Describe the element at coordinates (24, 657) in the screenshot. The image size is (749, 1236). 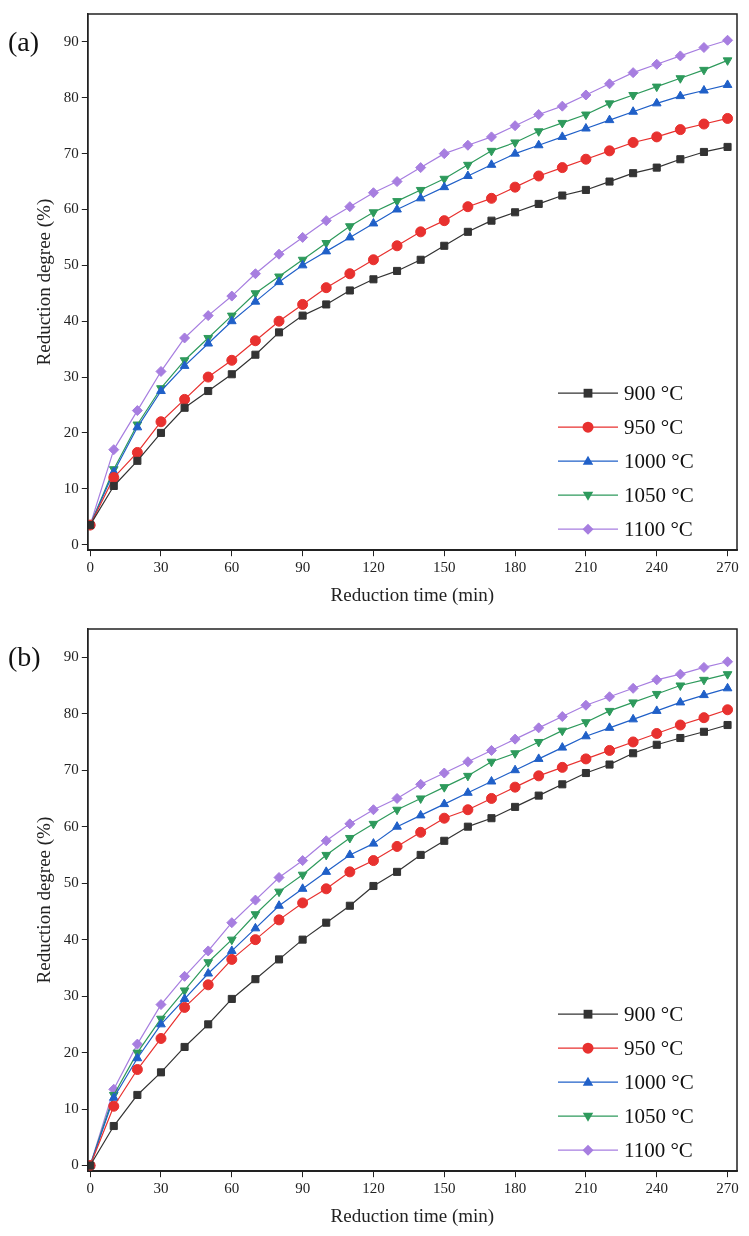
I see `text: (b)` at that location.